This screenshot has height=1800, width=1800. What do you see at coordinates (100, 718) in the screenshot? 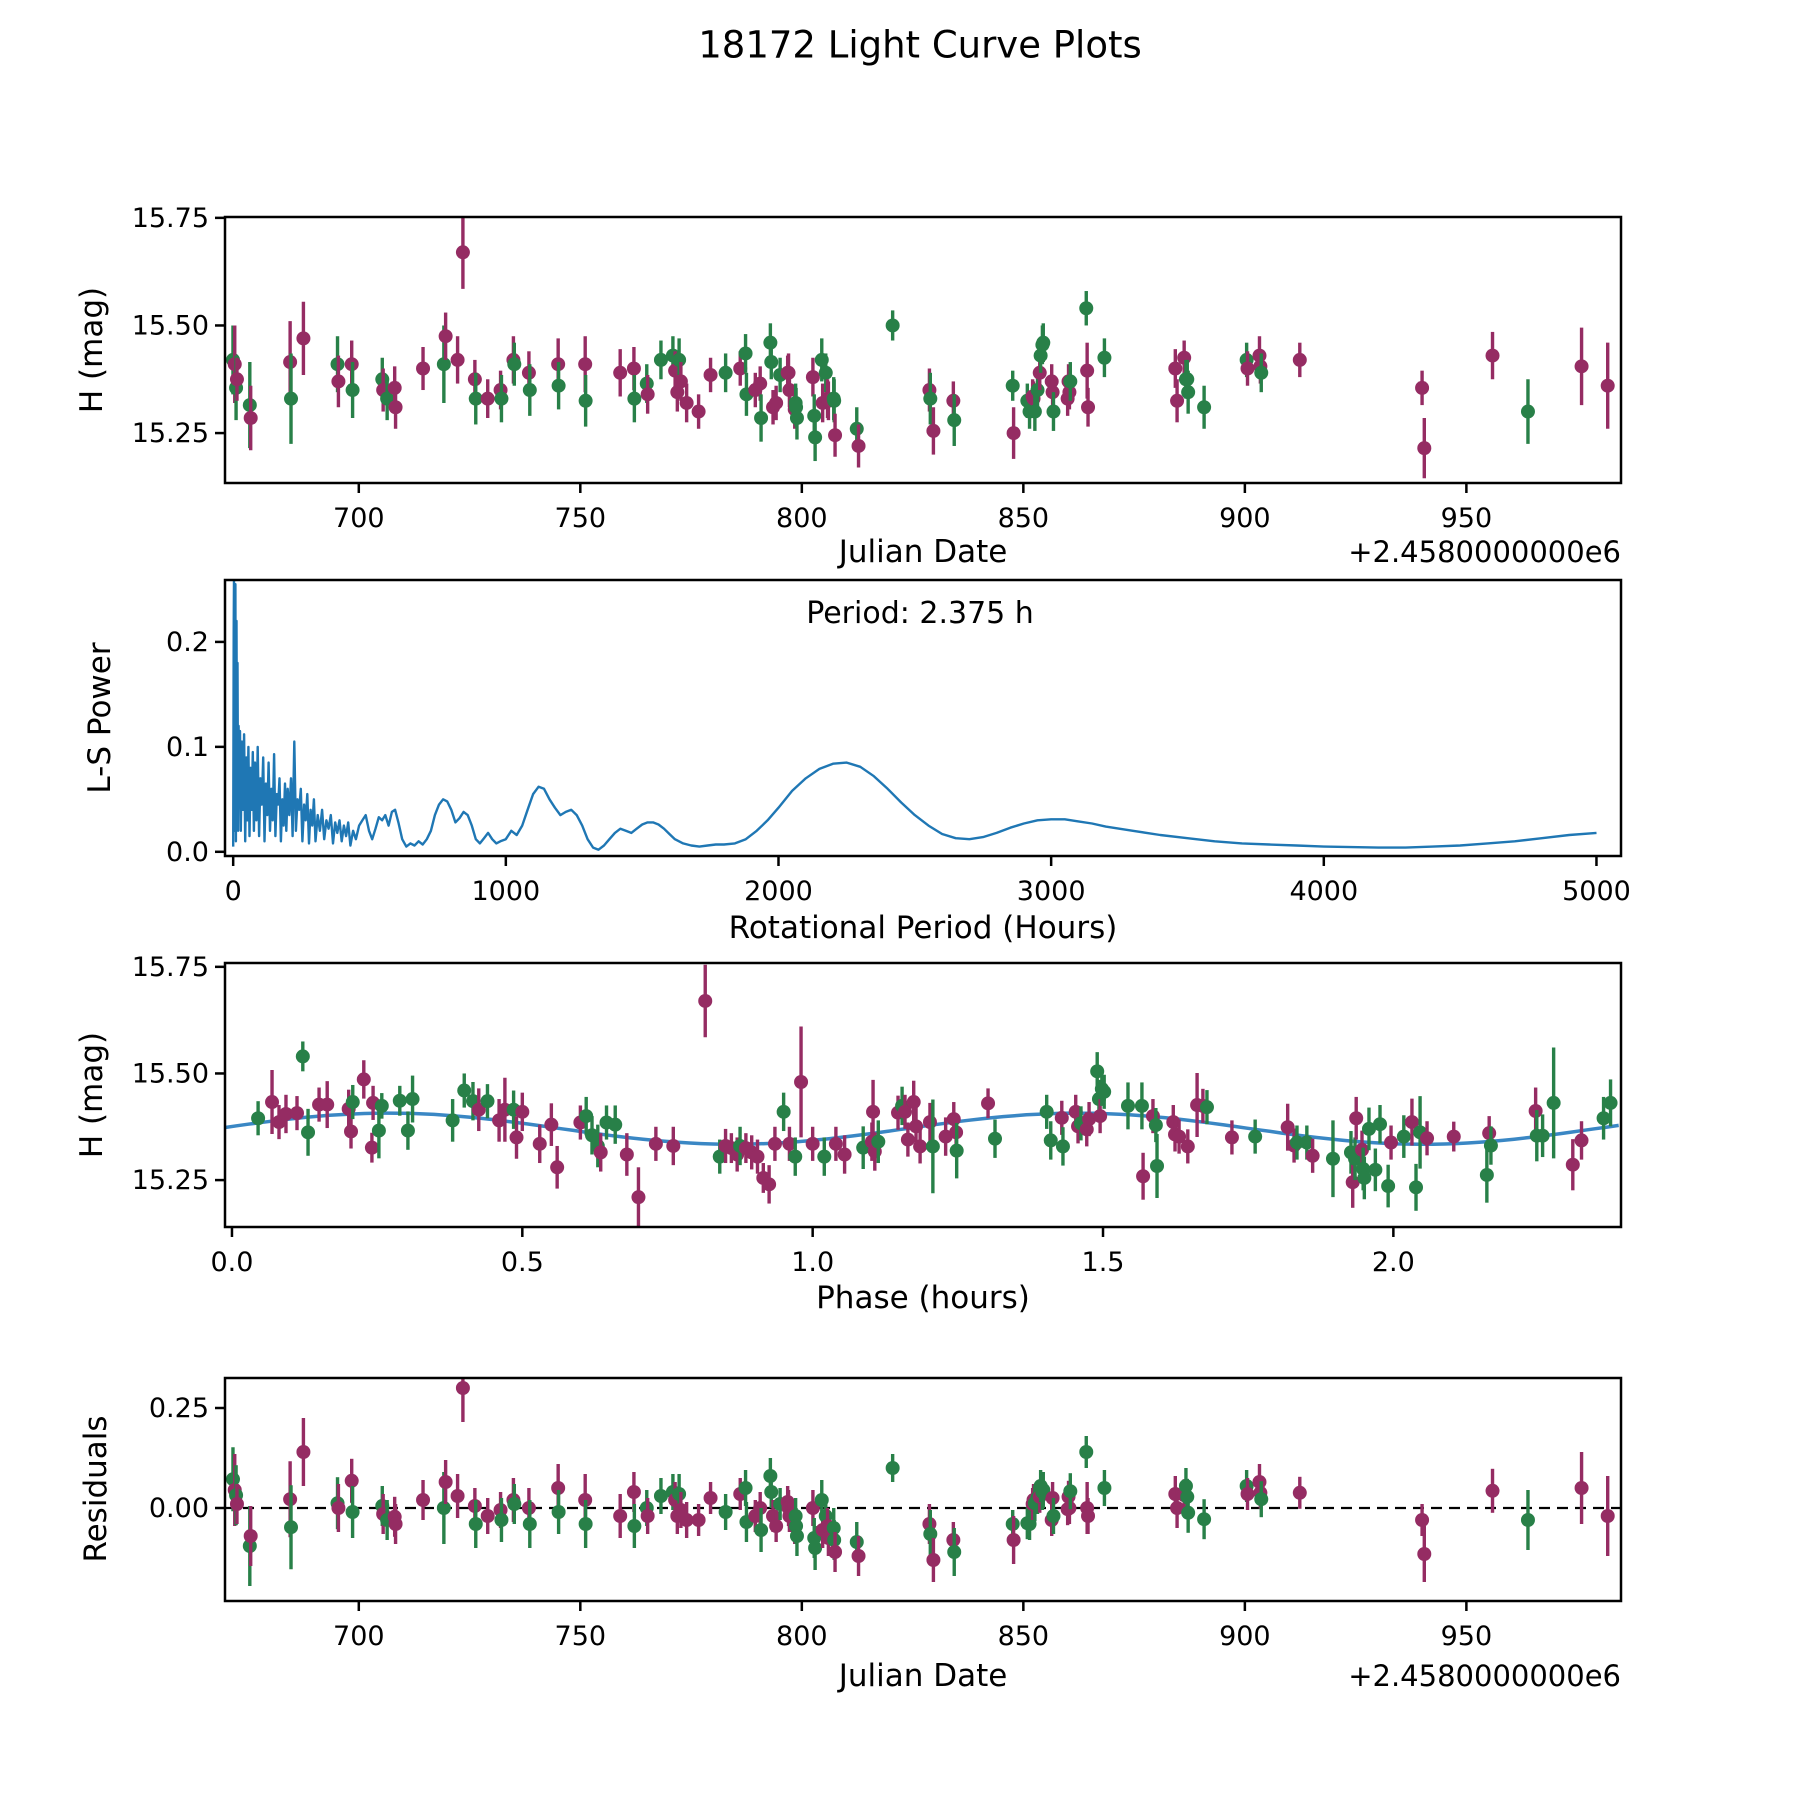
I see `panel2-y-axis-label: L-S Power` at bounding box center [100, 718].